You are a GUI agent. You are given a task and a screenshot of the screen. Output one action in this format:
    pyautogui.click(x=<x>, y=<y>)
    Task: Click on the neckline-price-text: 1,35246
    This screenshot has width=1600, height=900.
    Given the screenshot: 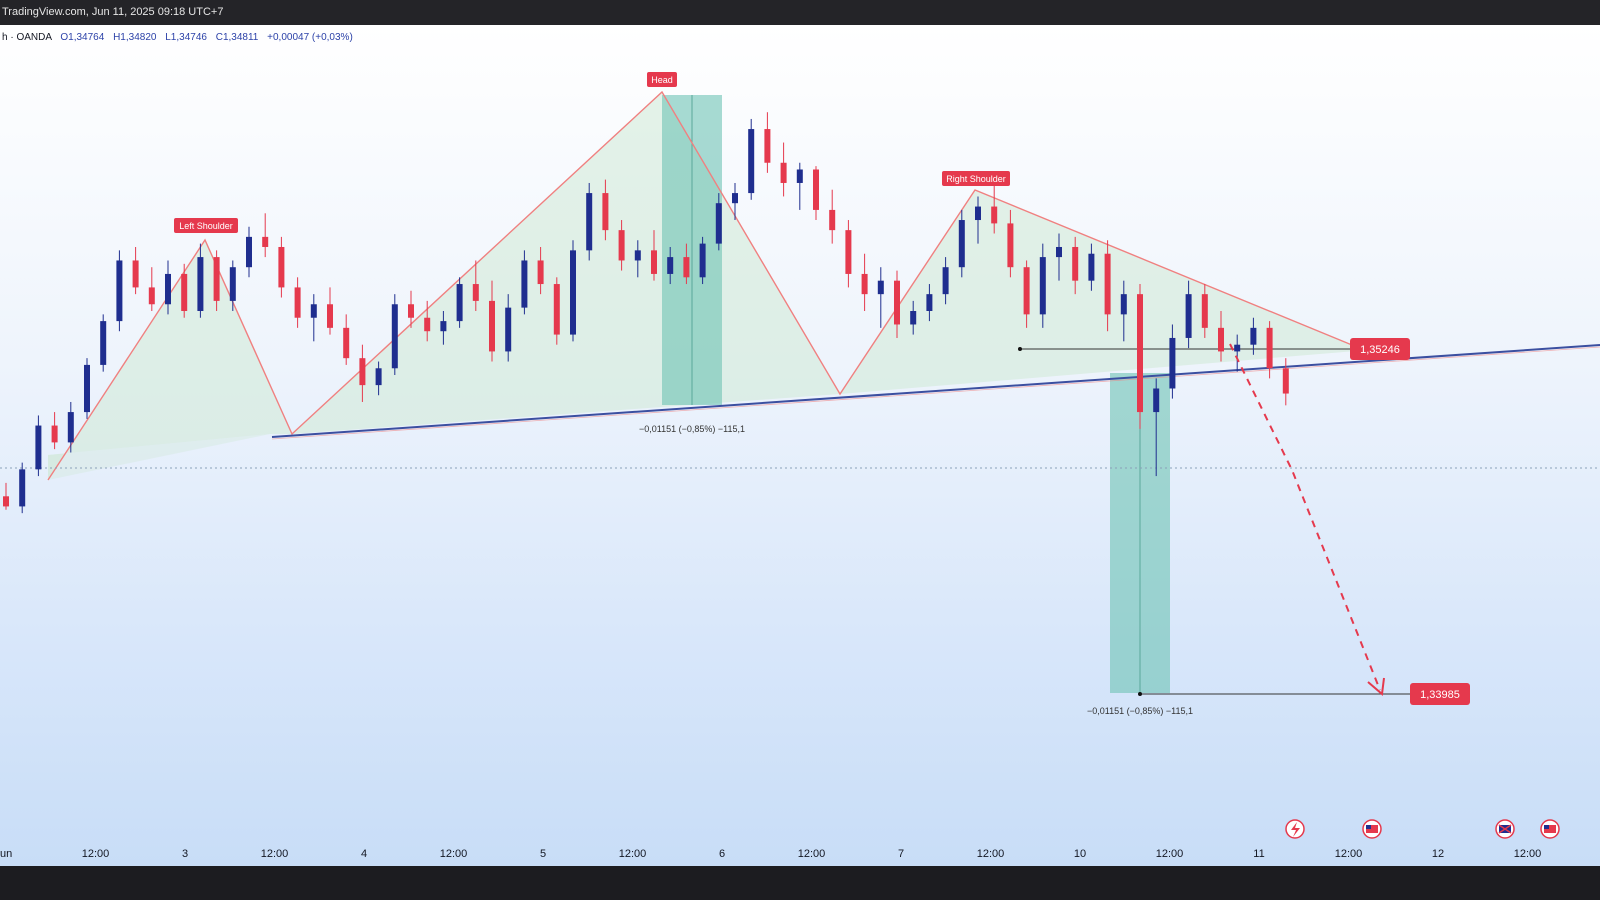 What is the action you would take?
    pyautogui.click(x=1380, y=350)
    